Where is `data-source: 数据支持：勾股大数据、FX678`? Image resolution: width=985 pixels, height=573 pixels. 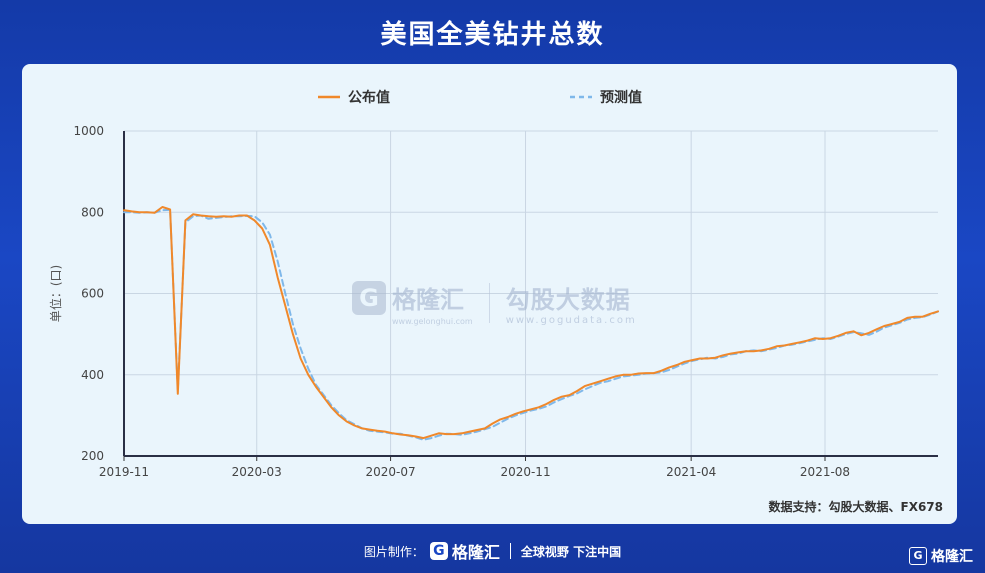 data-source: 数据支持：勾股大数据、FX678 is located at coordinates (856, 507).